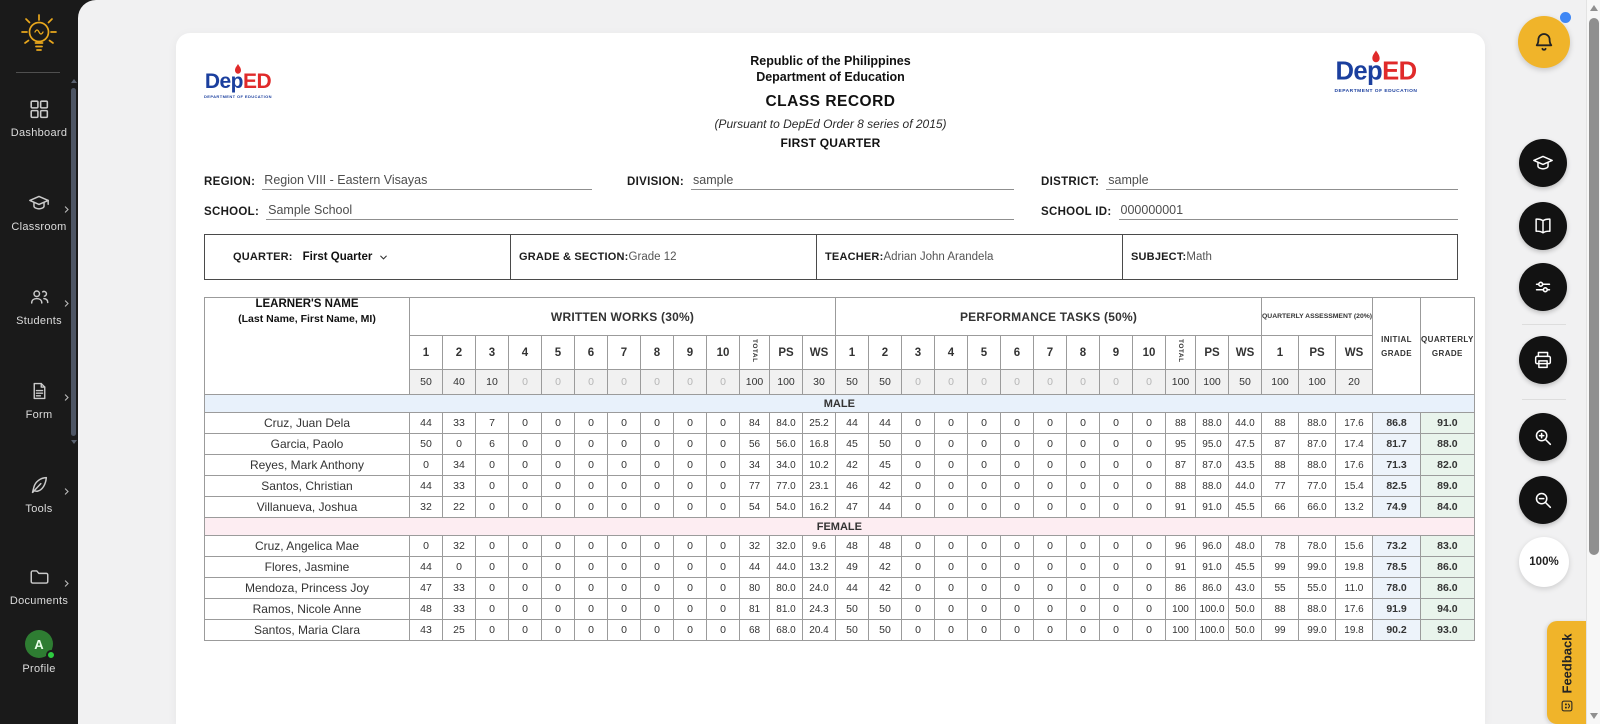  Describe the element at coordinates (885, 567) in the screenshot. I see `score-cell: 42` at that location.